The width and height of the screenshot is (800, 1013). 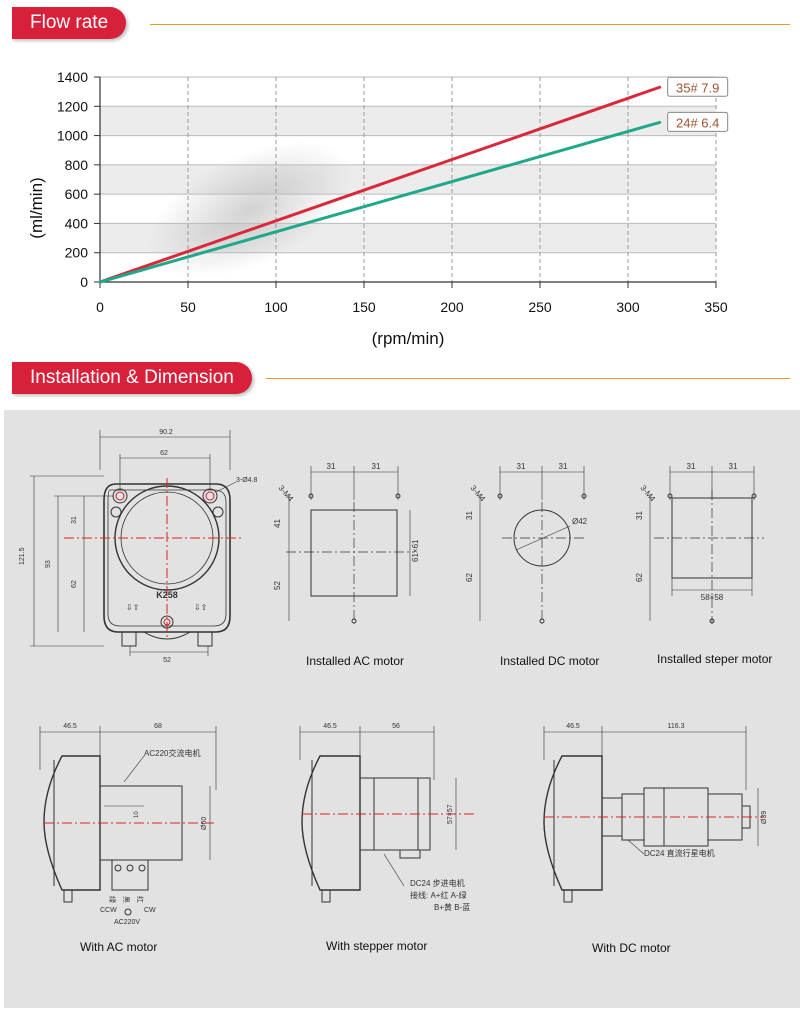 I want to click on y-tick-label: 200, so click(x=77, y=253).